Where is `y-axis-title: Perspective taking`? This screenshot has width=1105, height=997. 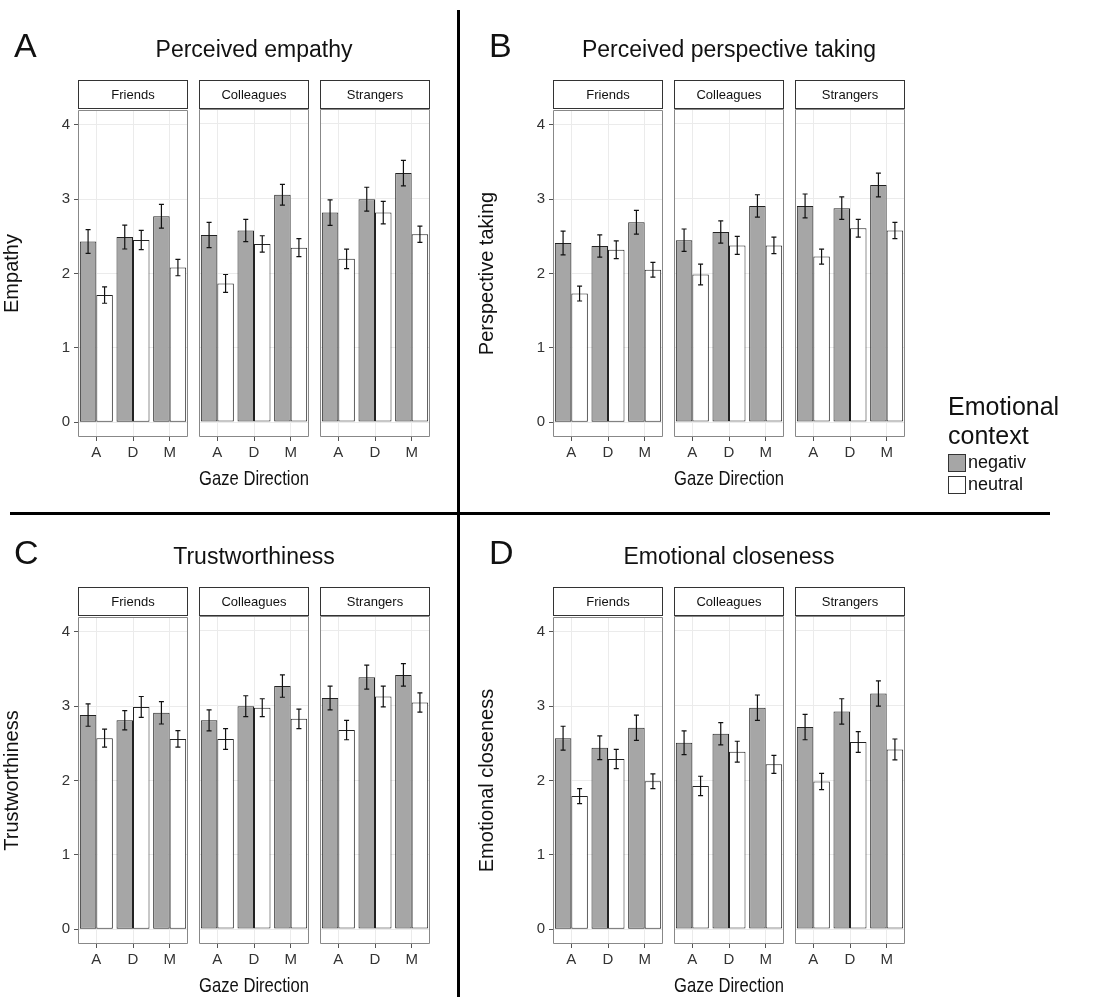 y-axis-title: Perspective taking is located at coordinates (485, 273).